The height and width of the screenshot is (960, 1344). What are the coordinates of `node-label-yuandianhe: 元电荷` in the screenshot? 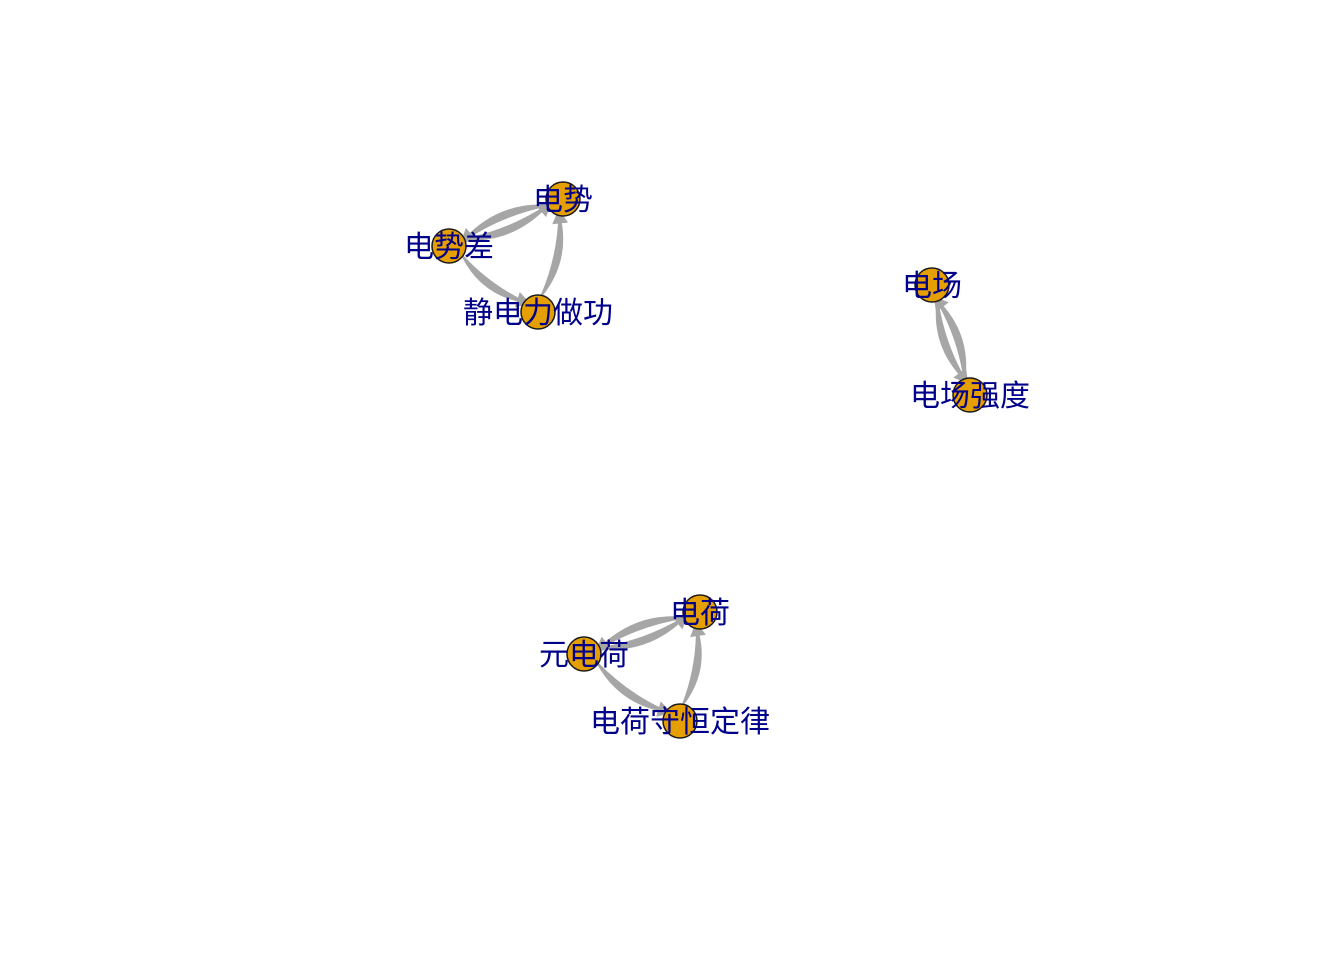 It's located at (584, 655).